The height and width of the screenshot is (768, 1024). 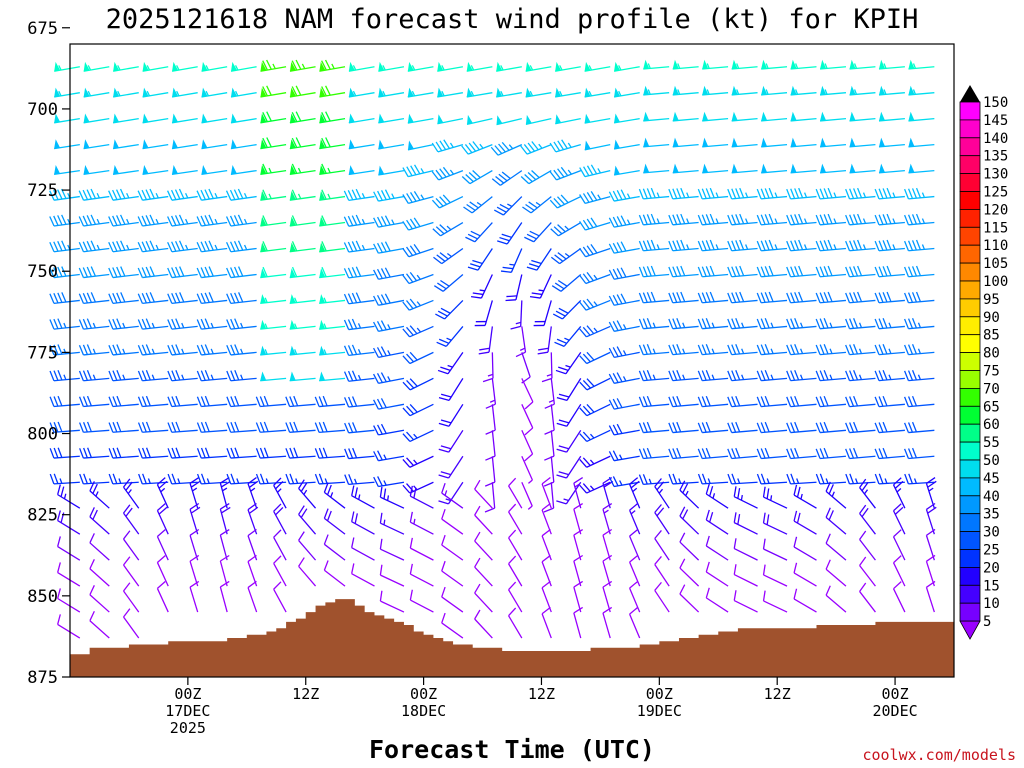 What do you see at coordinates (42, 110) in the screenshot?
I see `y-tick-label: 700` at bounding box center [42, 110].